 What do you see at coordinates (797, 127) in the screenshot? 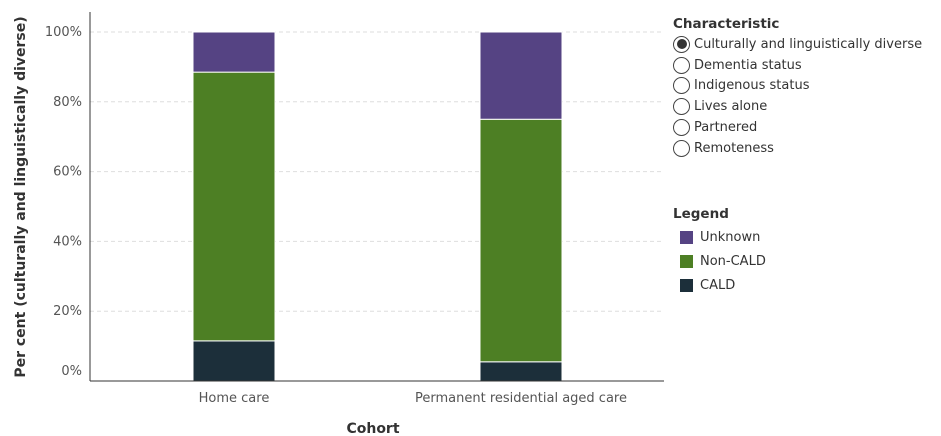
I see `characteristic-option: Partnered` at bounding box center [797, 127].